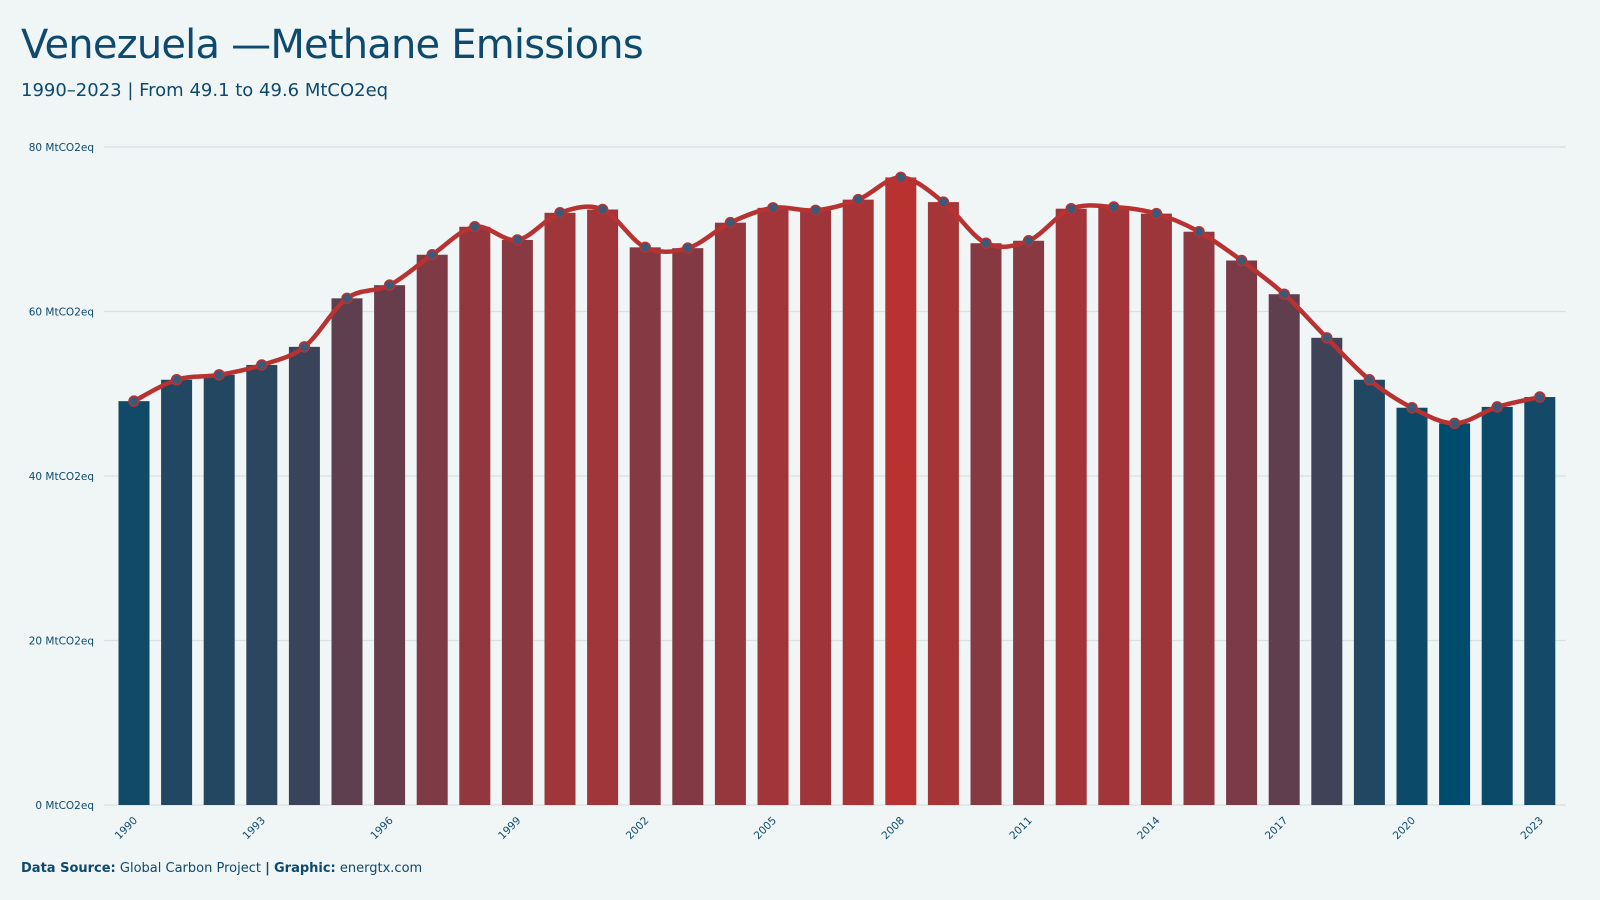 The height and width of the screenshot is (900, 1600). Describe the element at coordinates (1199, 518) in the screenshot. I see `bar-2015` at that location.